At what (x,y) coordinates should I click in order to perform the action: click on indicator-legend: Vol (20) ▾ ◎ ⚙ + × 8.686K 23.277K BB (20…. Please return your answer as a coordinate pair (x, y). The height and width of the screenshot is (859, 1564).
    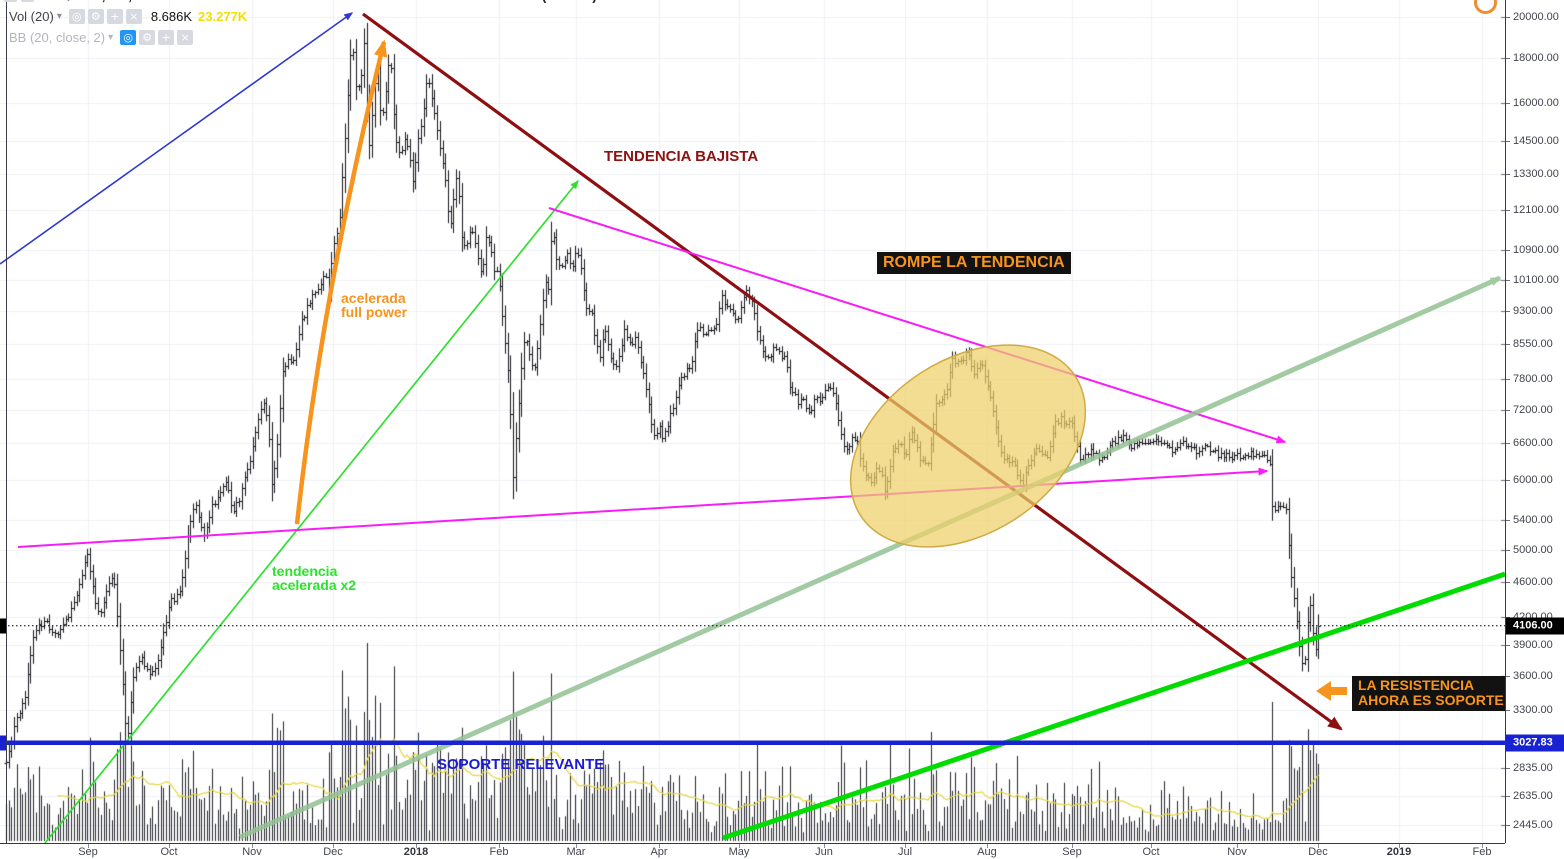
    Looking at the image, I should click on (128, 28).